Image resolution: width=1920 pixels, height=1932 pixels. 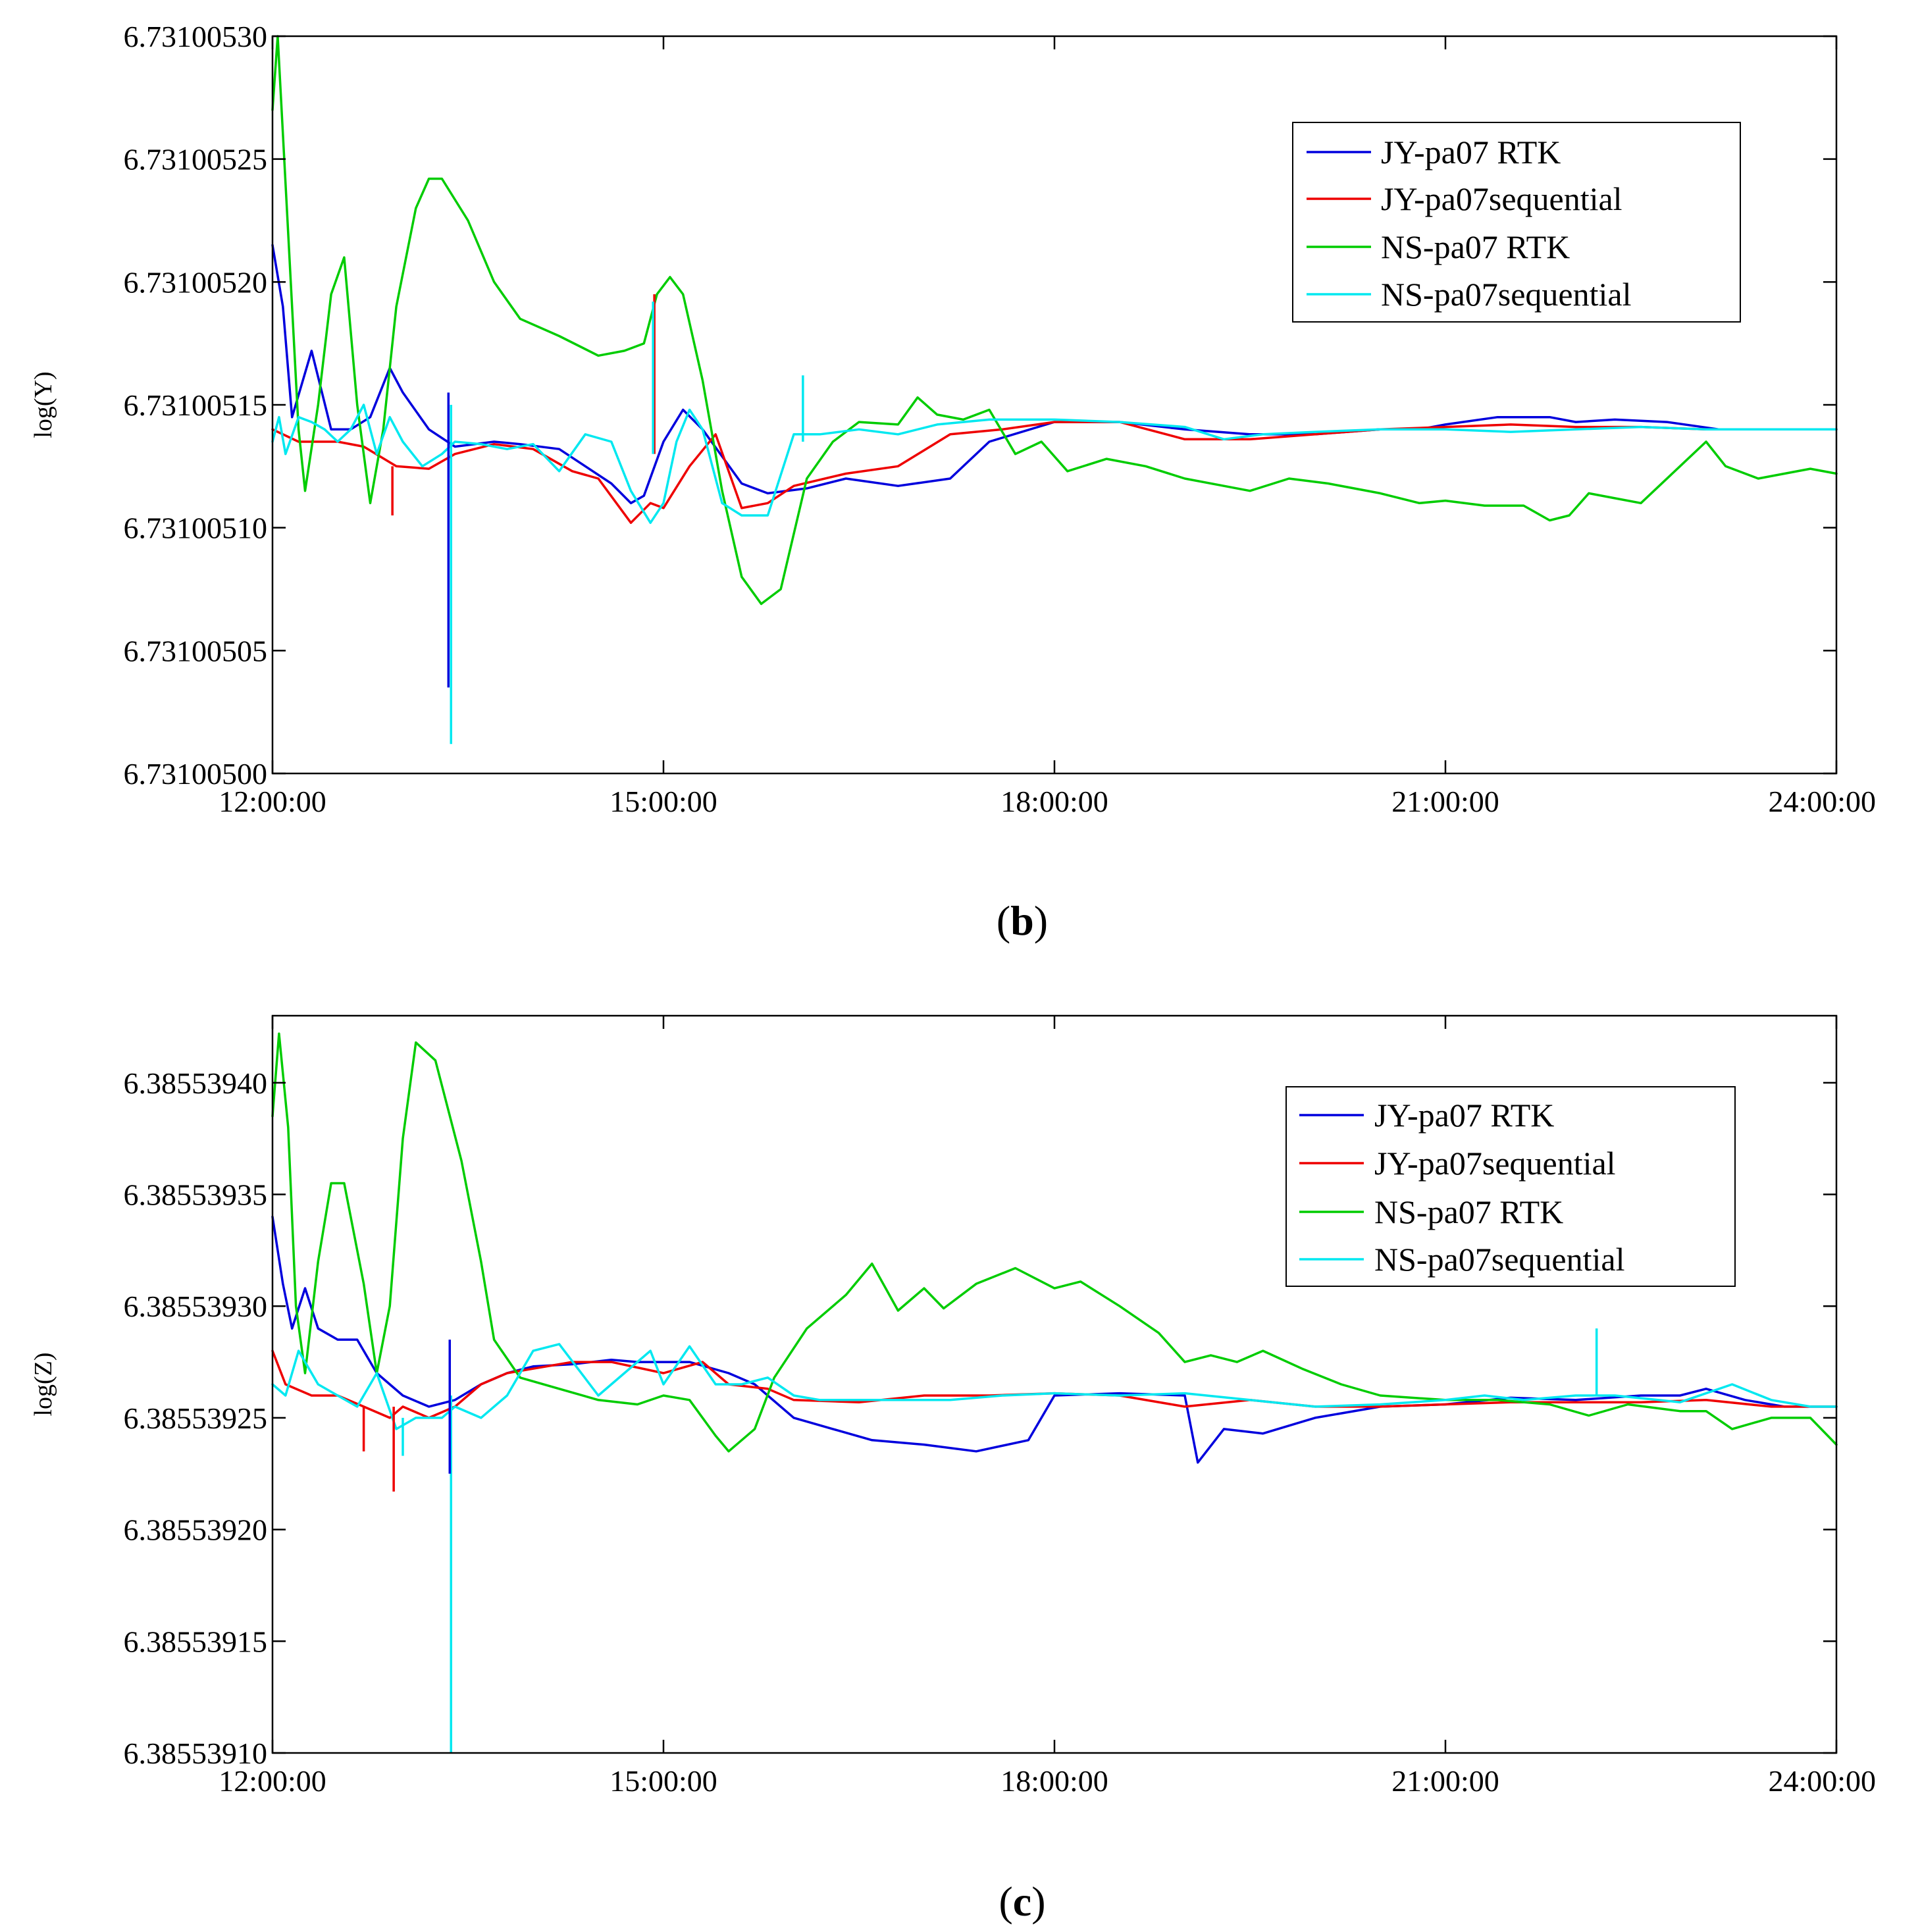 I want to click on x-tick-label-b: 21:00:00, so click(x=1445, y=801).